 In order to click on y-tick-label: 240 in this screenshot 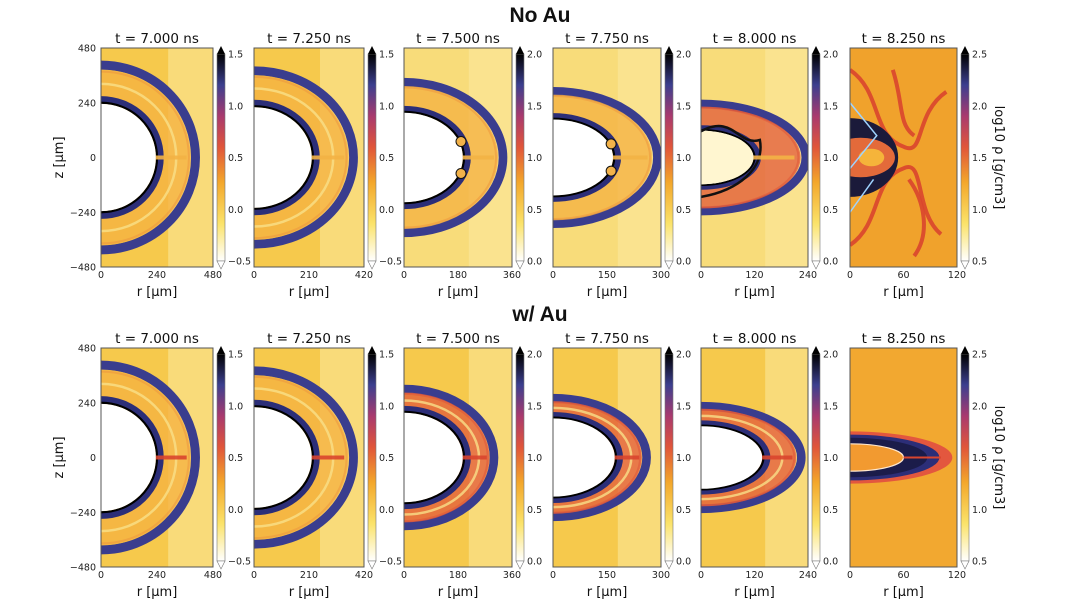, I will do `click(87, 103)`.